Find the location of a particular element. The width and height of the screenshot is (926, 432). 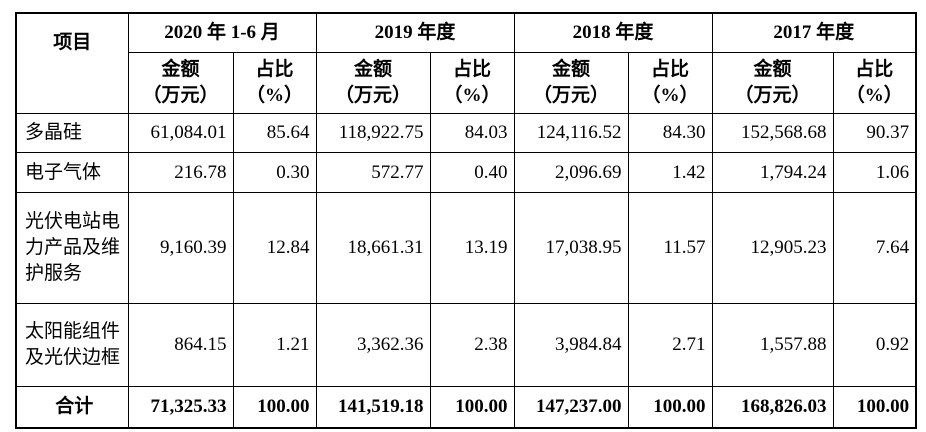

cell-ratio: 0.92 is located at coordinates (874, 345).